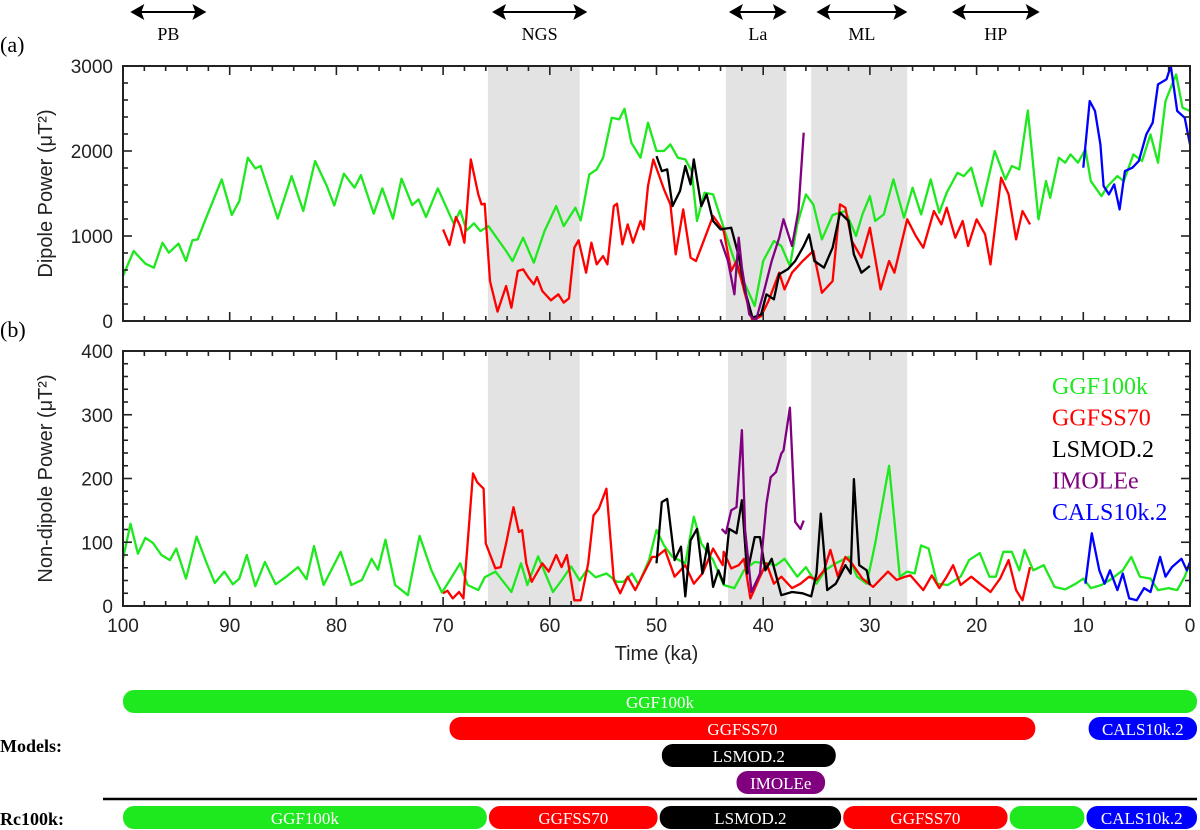  I want to click on rc100k-segment, so click(1047, 817).